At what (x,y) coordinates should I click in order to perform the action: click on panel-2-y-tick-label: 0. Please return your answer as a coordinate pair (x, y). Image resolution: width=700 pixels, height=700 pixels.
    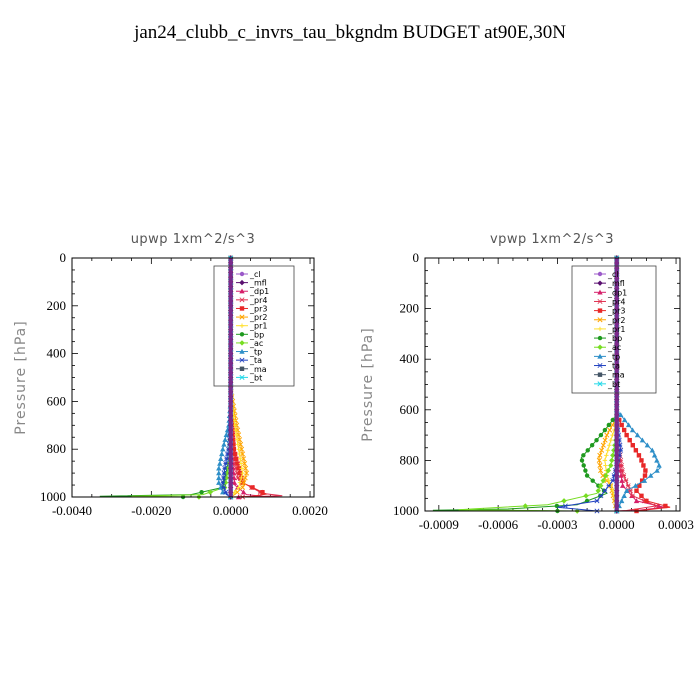
    Looking at the image, I should click on (416, 257).